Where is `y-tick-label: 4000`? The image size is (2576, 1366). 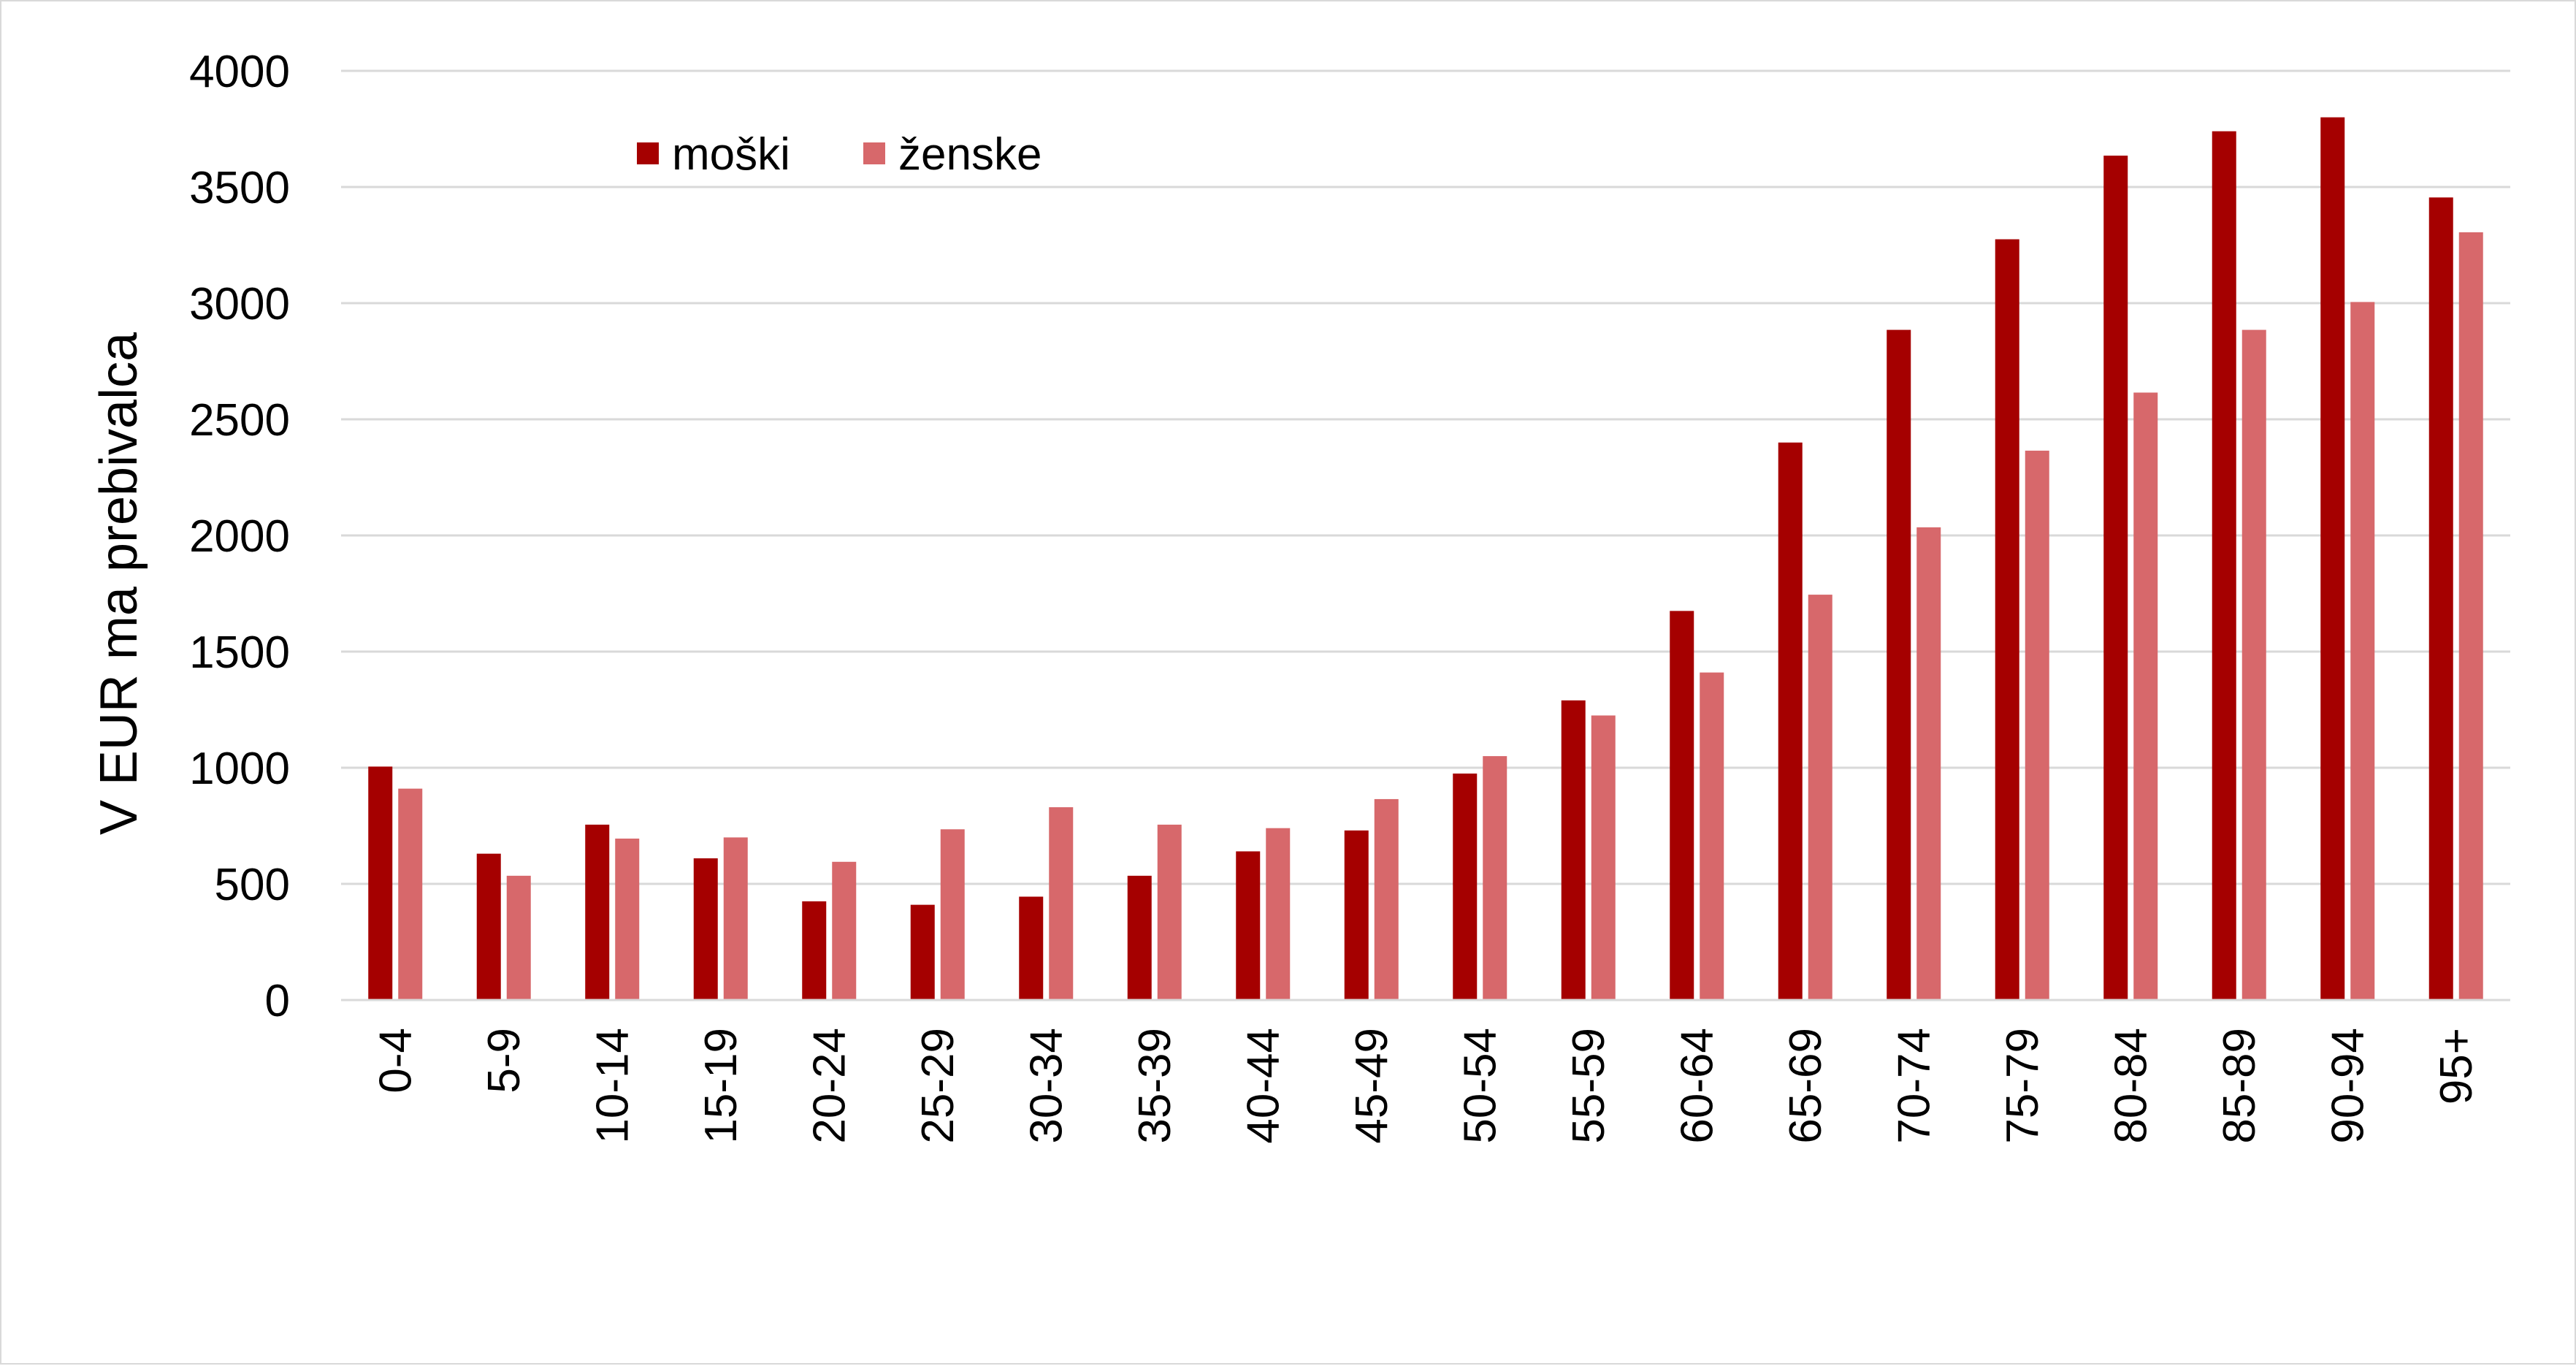 y-tick-label: 4000 is located at coordinates (239, 72).